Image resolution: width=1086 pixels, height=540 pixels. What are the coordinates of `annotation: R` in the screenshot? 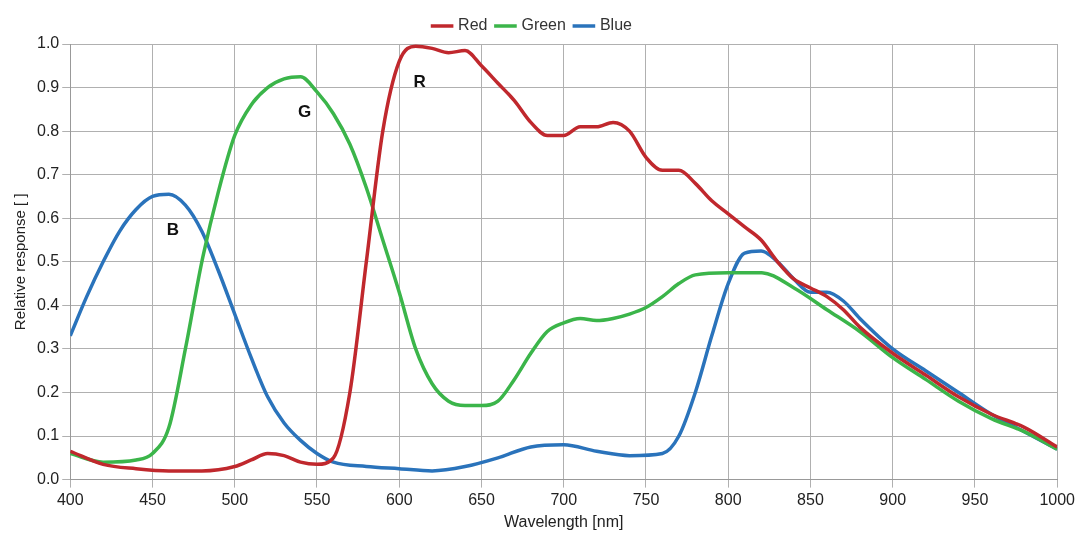 It's located at (419, 81).